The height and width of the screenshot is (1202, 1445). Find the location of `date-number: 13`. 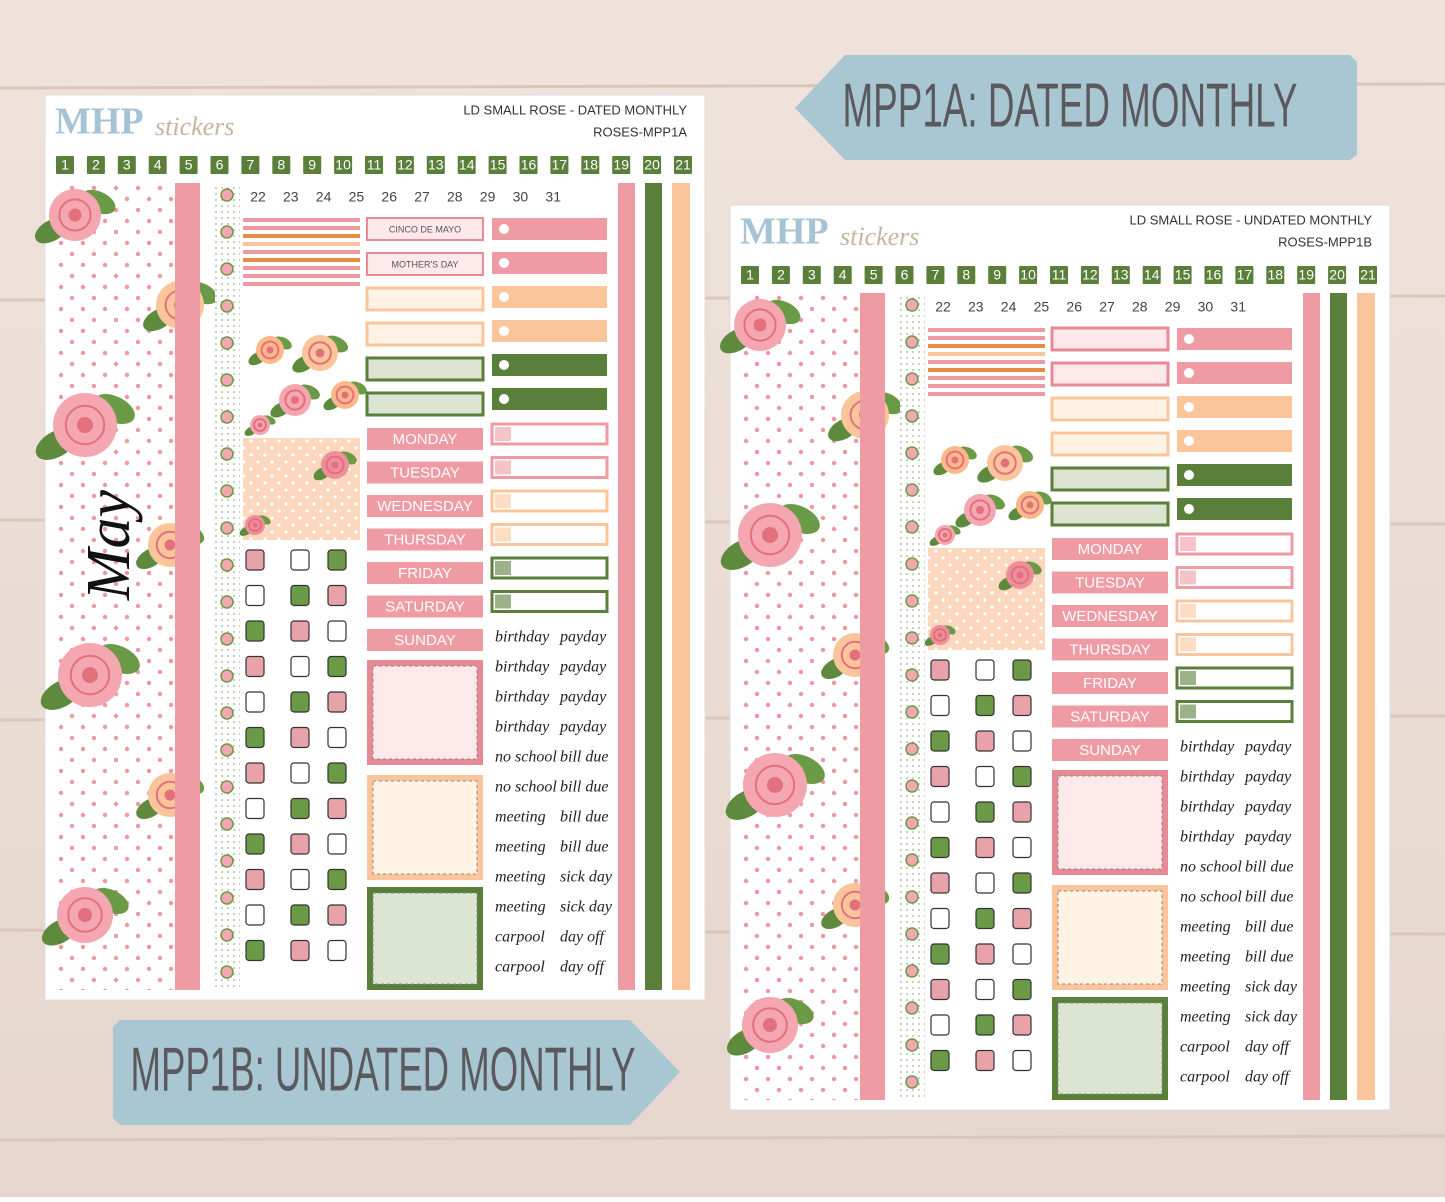

date-number: 13 is located at coordinates (436, 165).